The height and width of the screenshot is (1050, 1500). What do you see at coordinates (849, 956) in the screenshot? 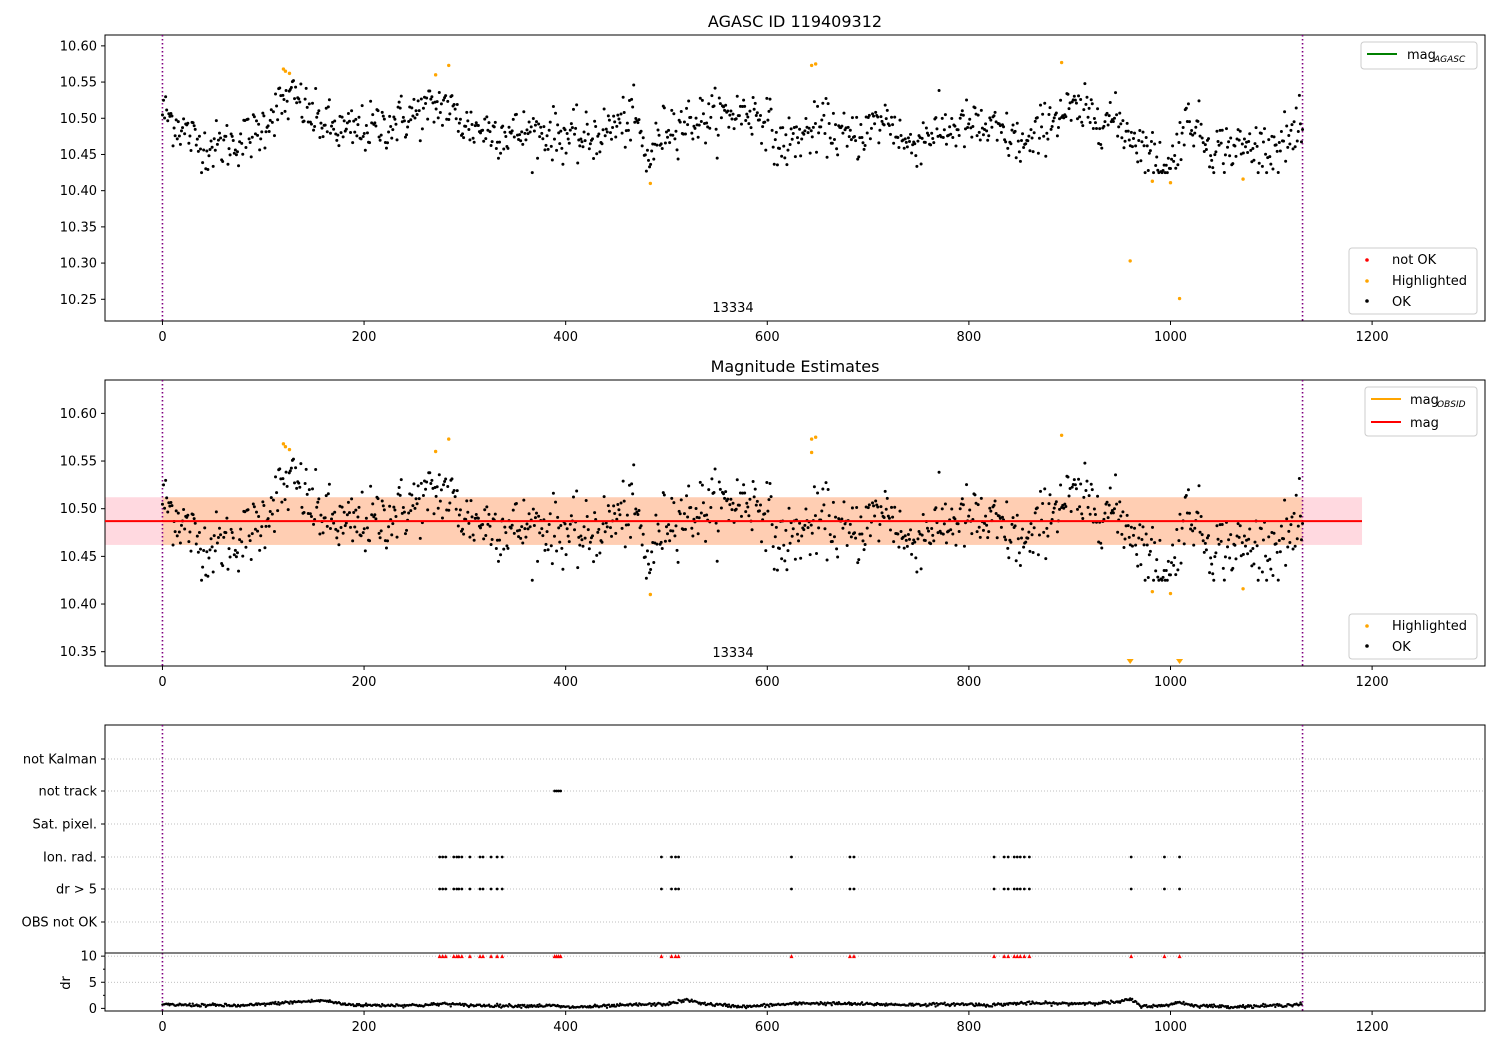
I see `dr-clipped-marker` at bounding box center [849, 956].